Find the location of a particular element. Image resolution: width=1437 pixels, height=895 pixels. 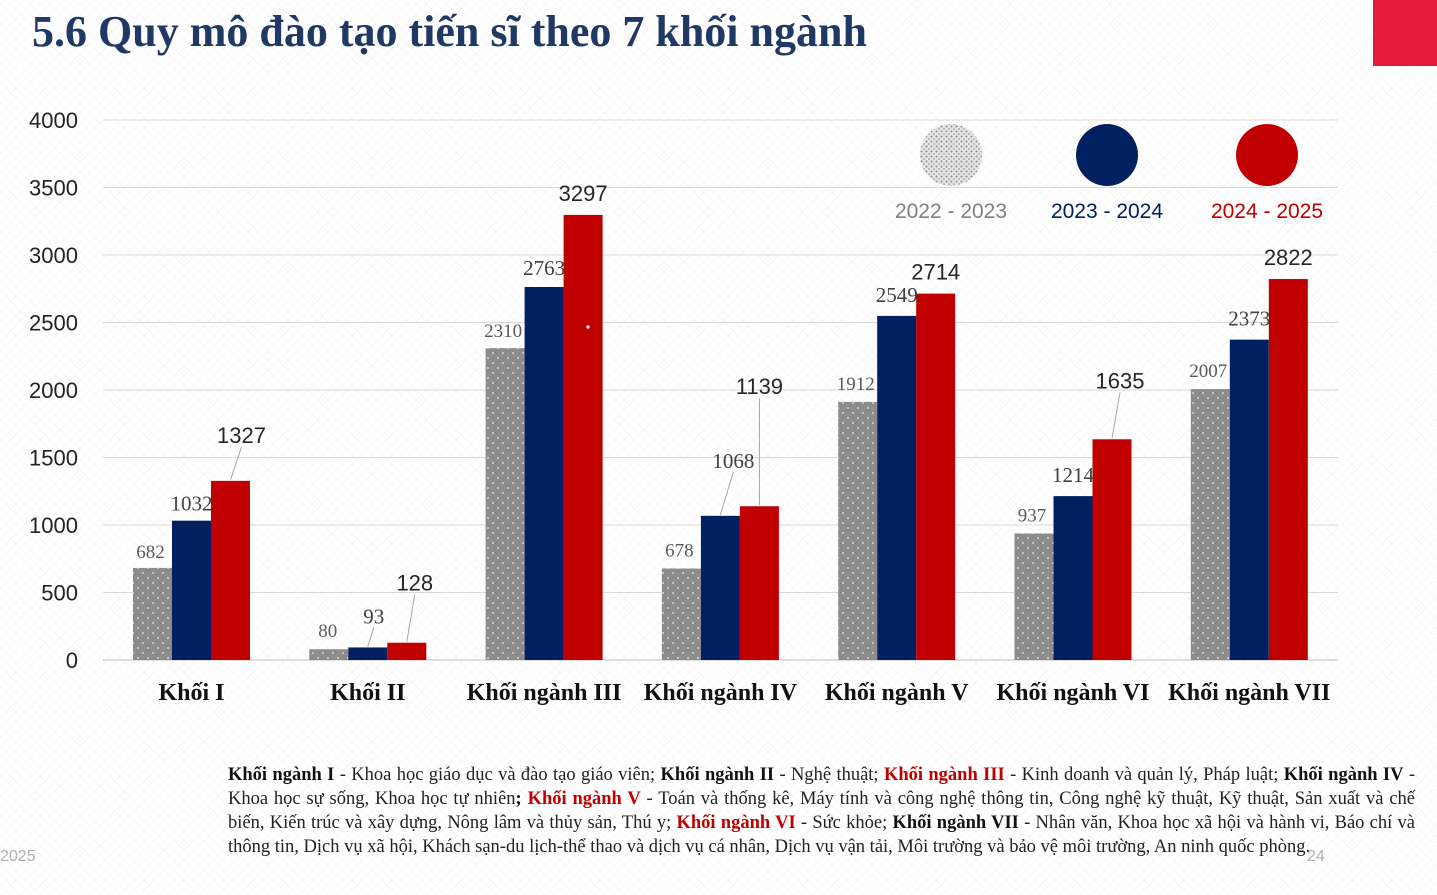

legend: 2022 - 2023 2023 - 2024 2024 - 2025 is located at coordinates (1109, 173).